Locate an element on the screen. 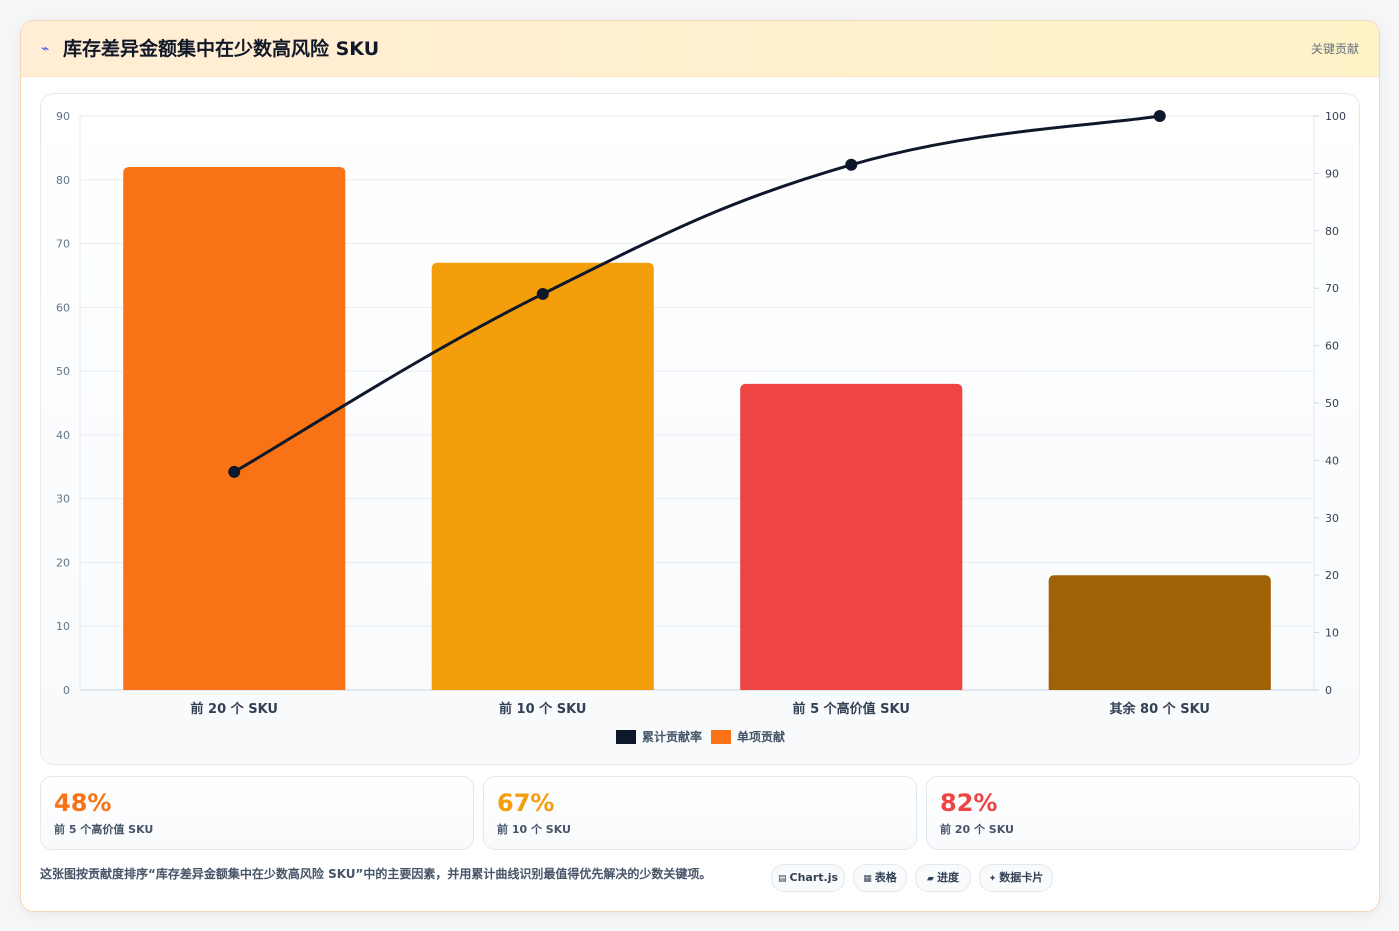 The width and height of the screenshot is (1399, 931). chip-progress: ▰ 进度 is located at coordinates (943, 878).